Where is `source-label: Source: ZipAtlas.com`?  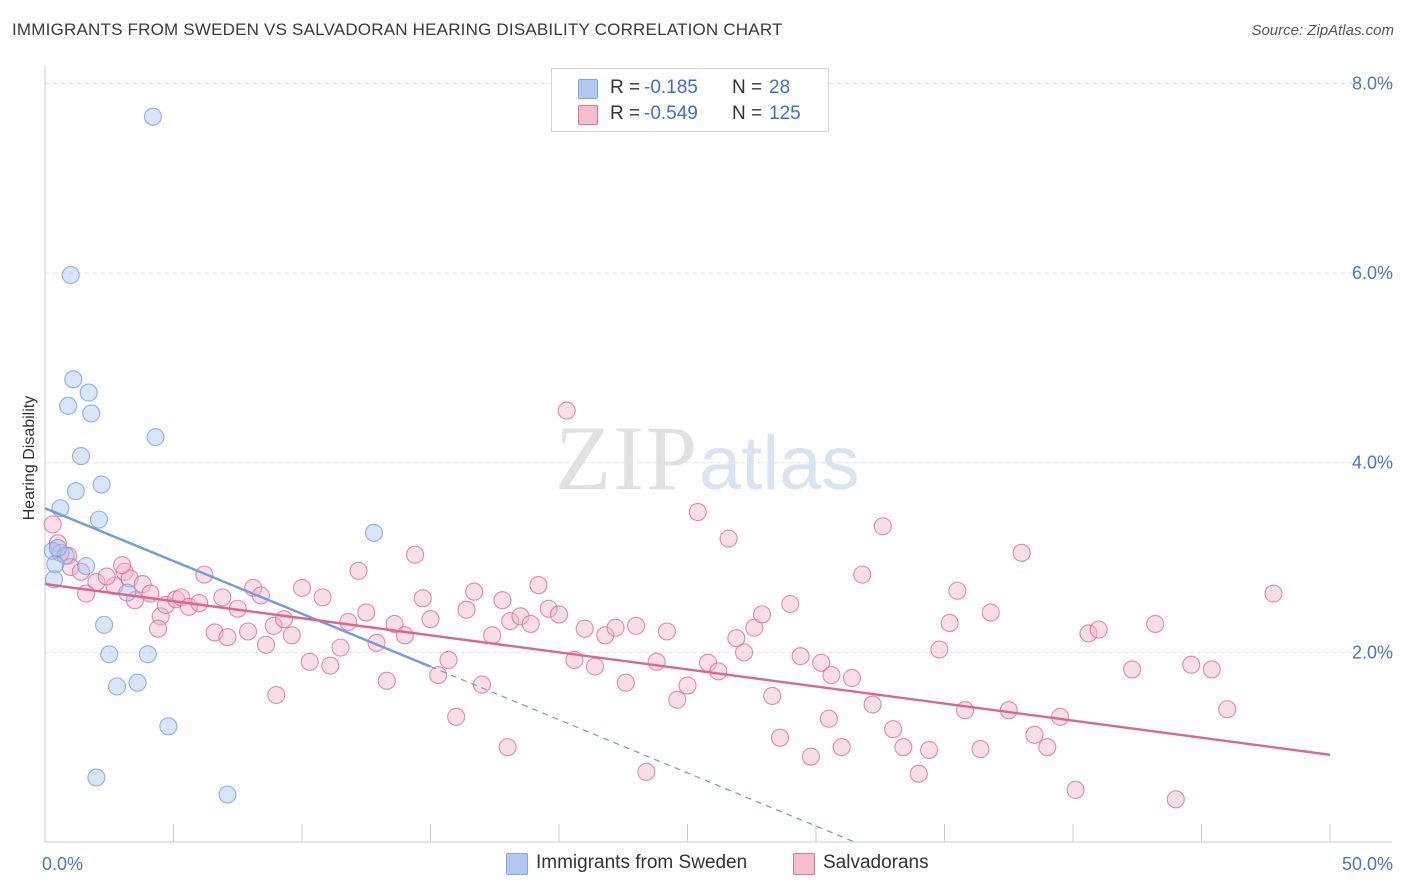
source-label: Source: ZipAtlas.com is located at coordinates (1322, 30).